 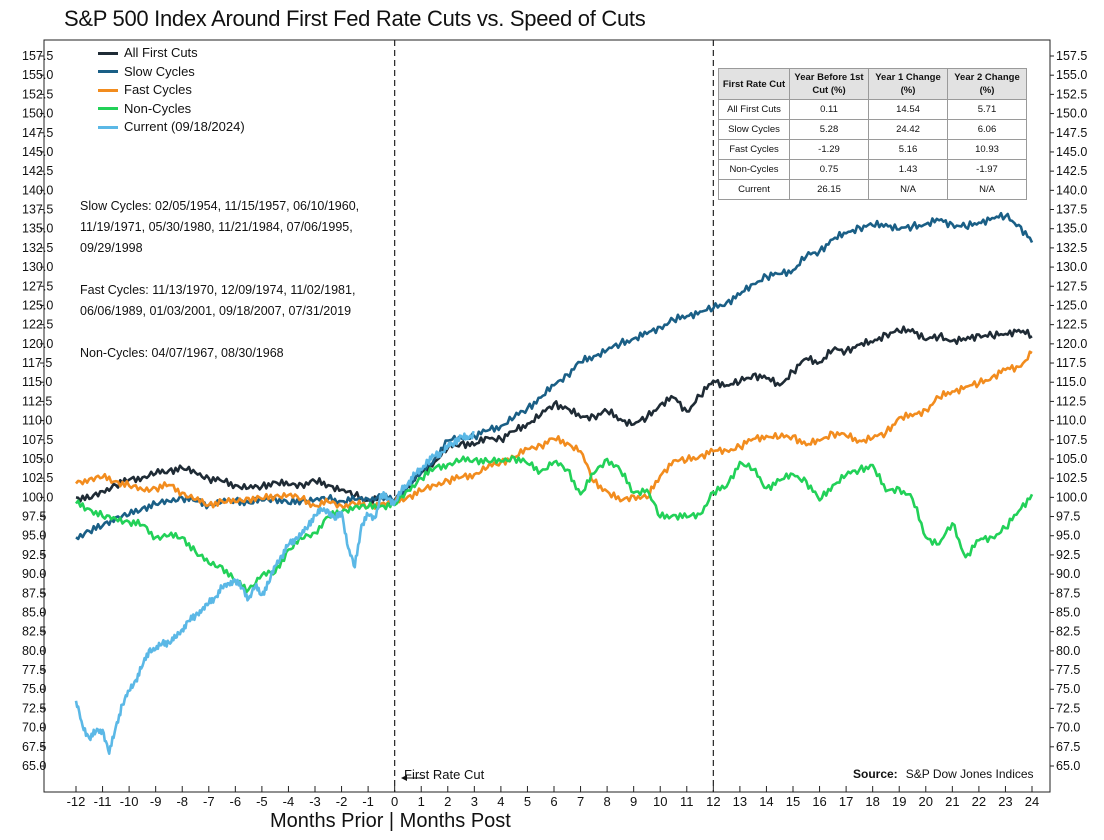 I want to click on table-cell: 0.75, so click(x=829, y=169).